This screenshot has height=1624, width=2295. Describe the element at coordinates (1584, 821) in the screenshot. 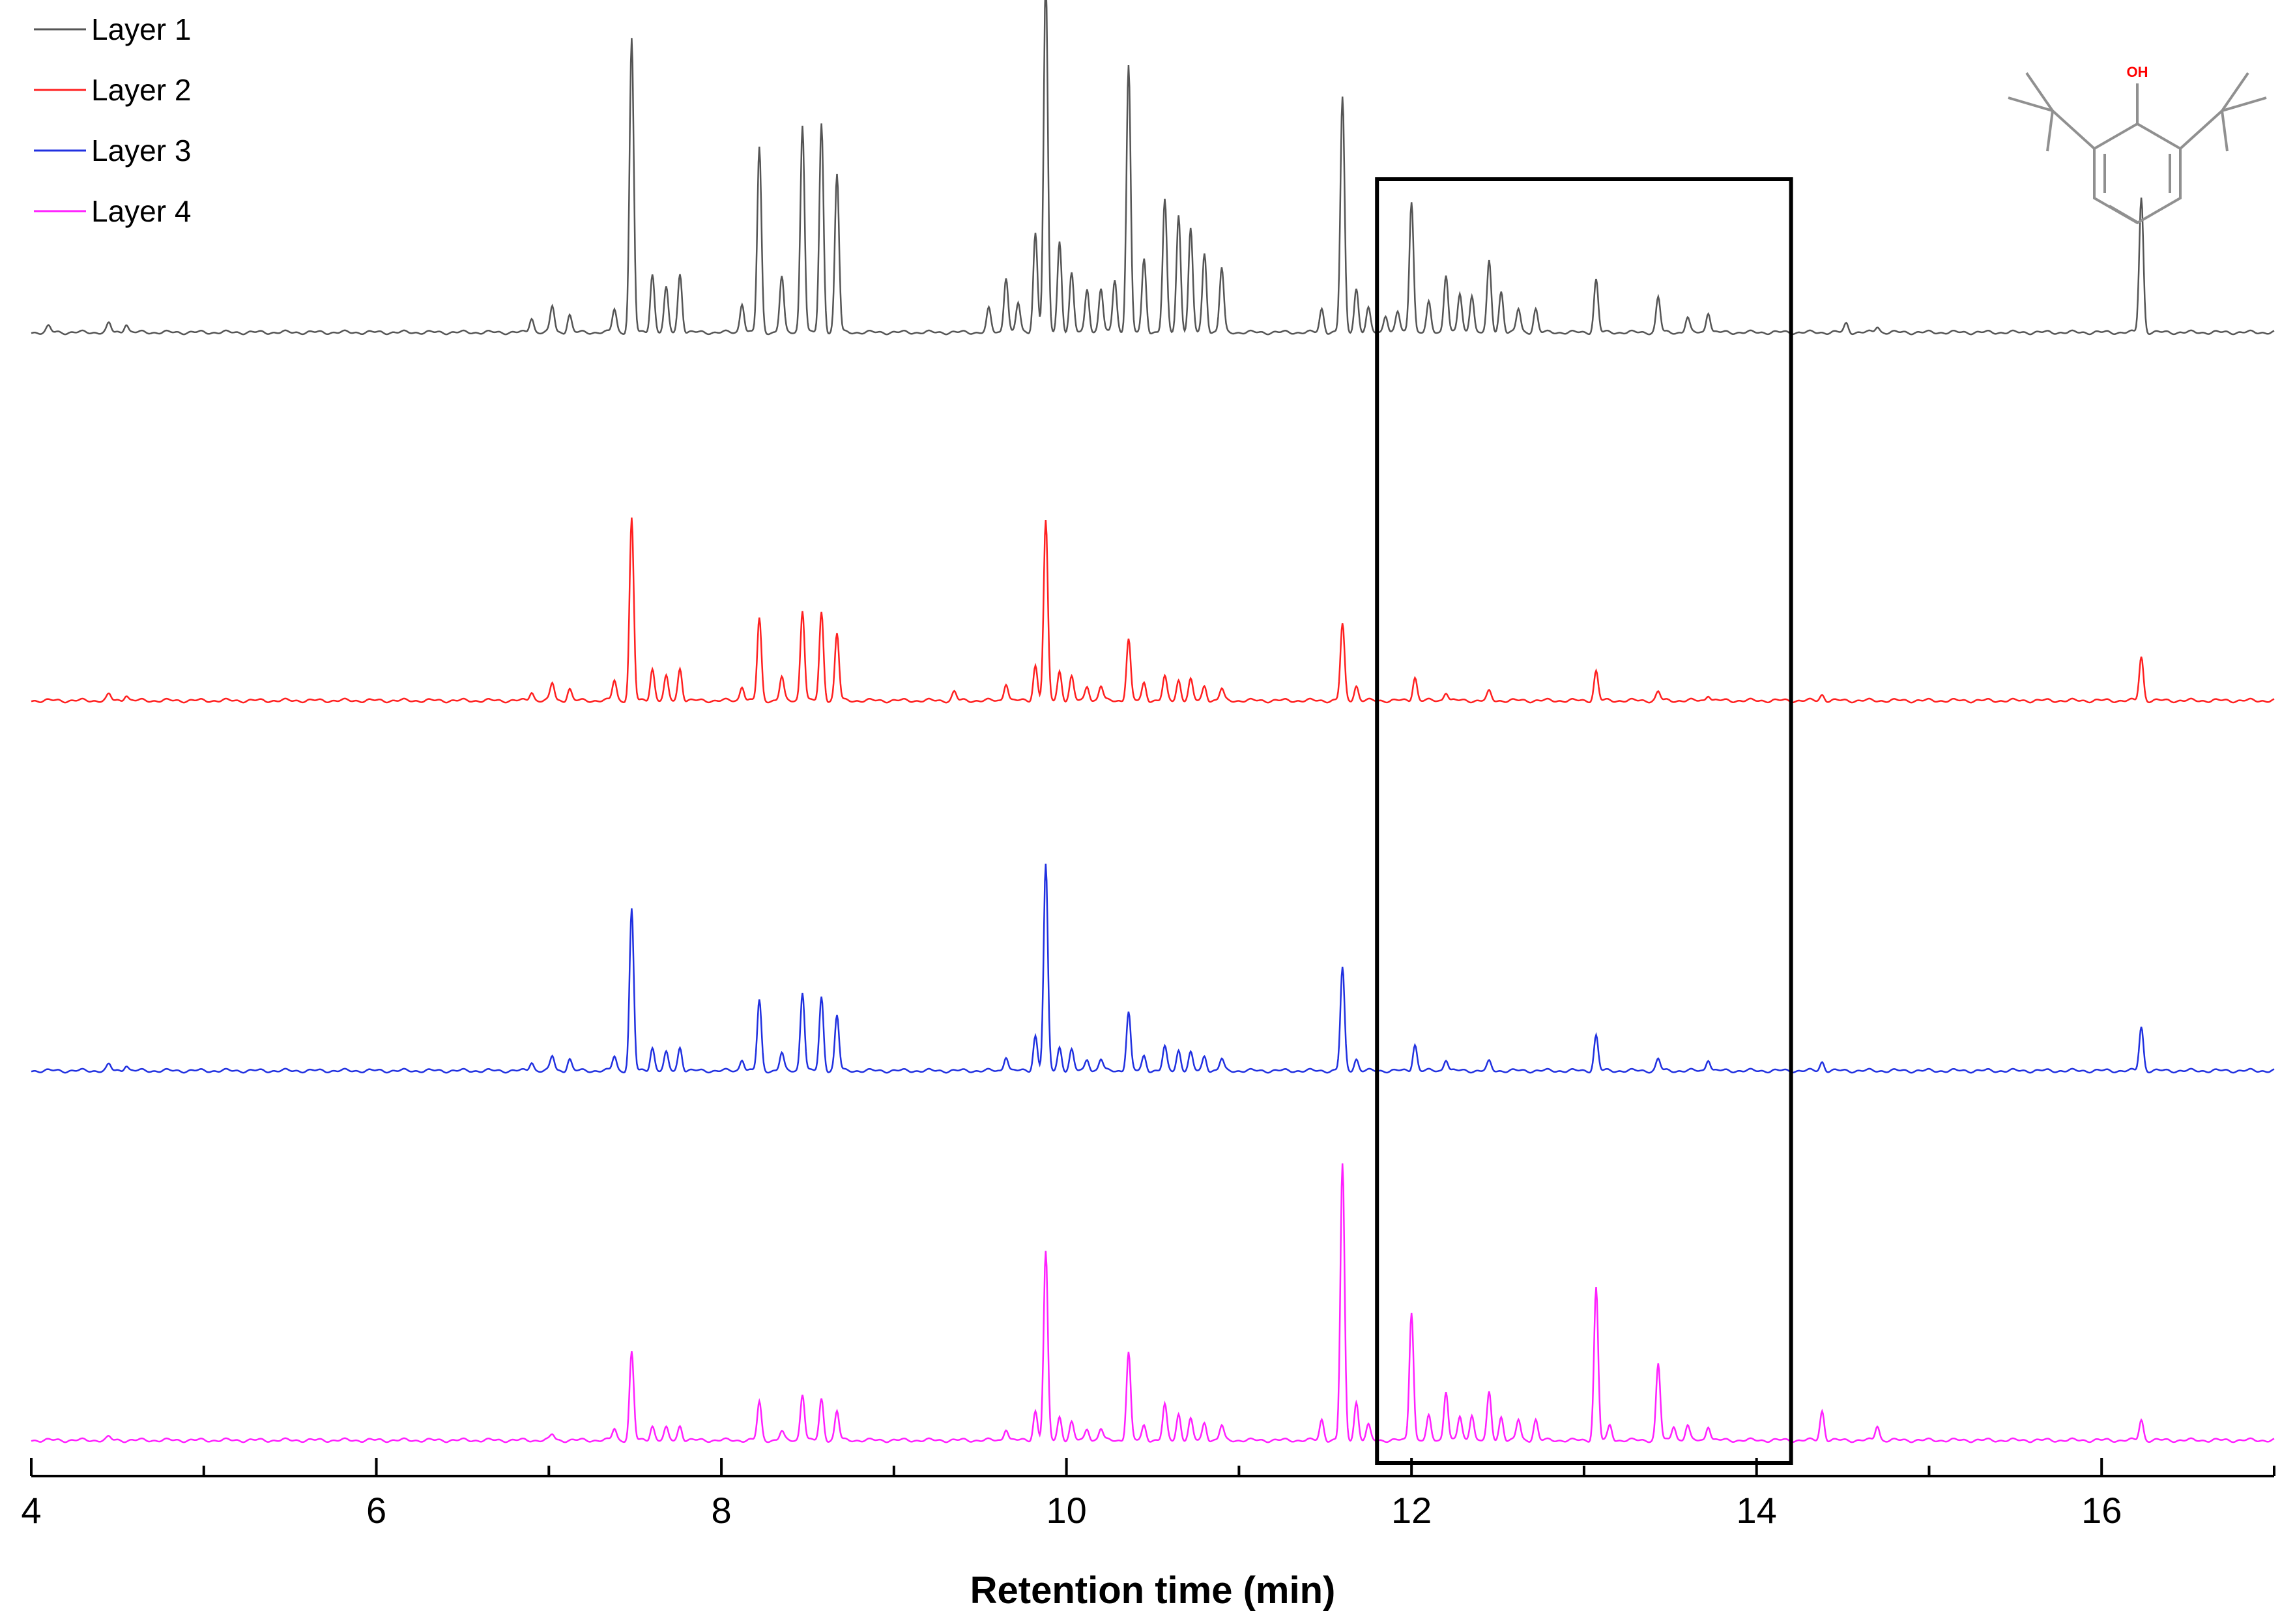

I see `highlight-box` at that location.